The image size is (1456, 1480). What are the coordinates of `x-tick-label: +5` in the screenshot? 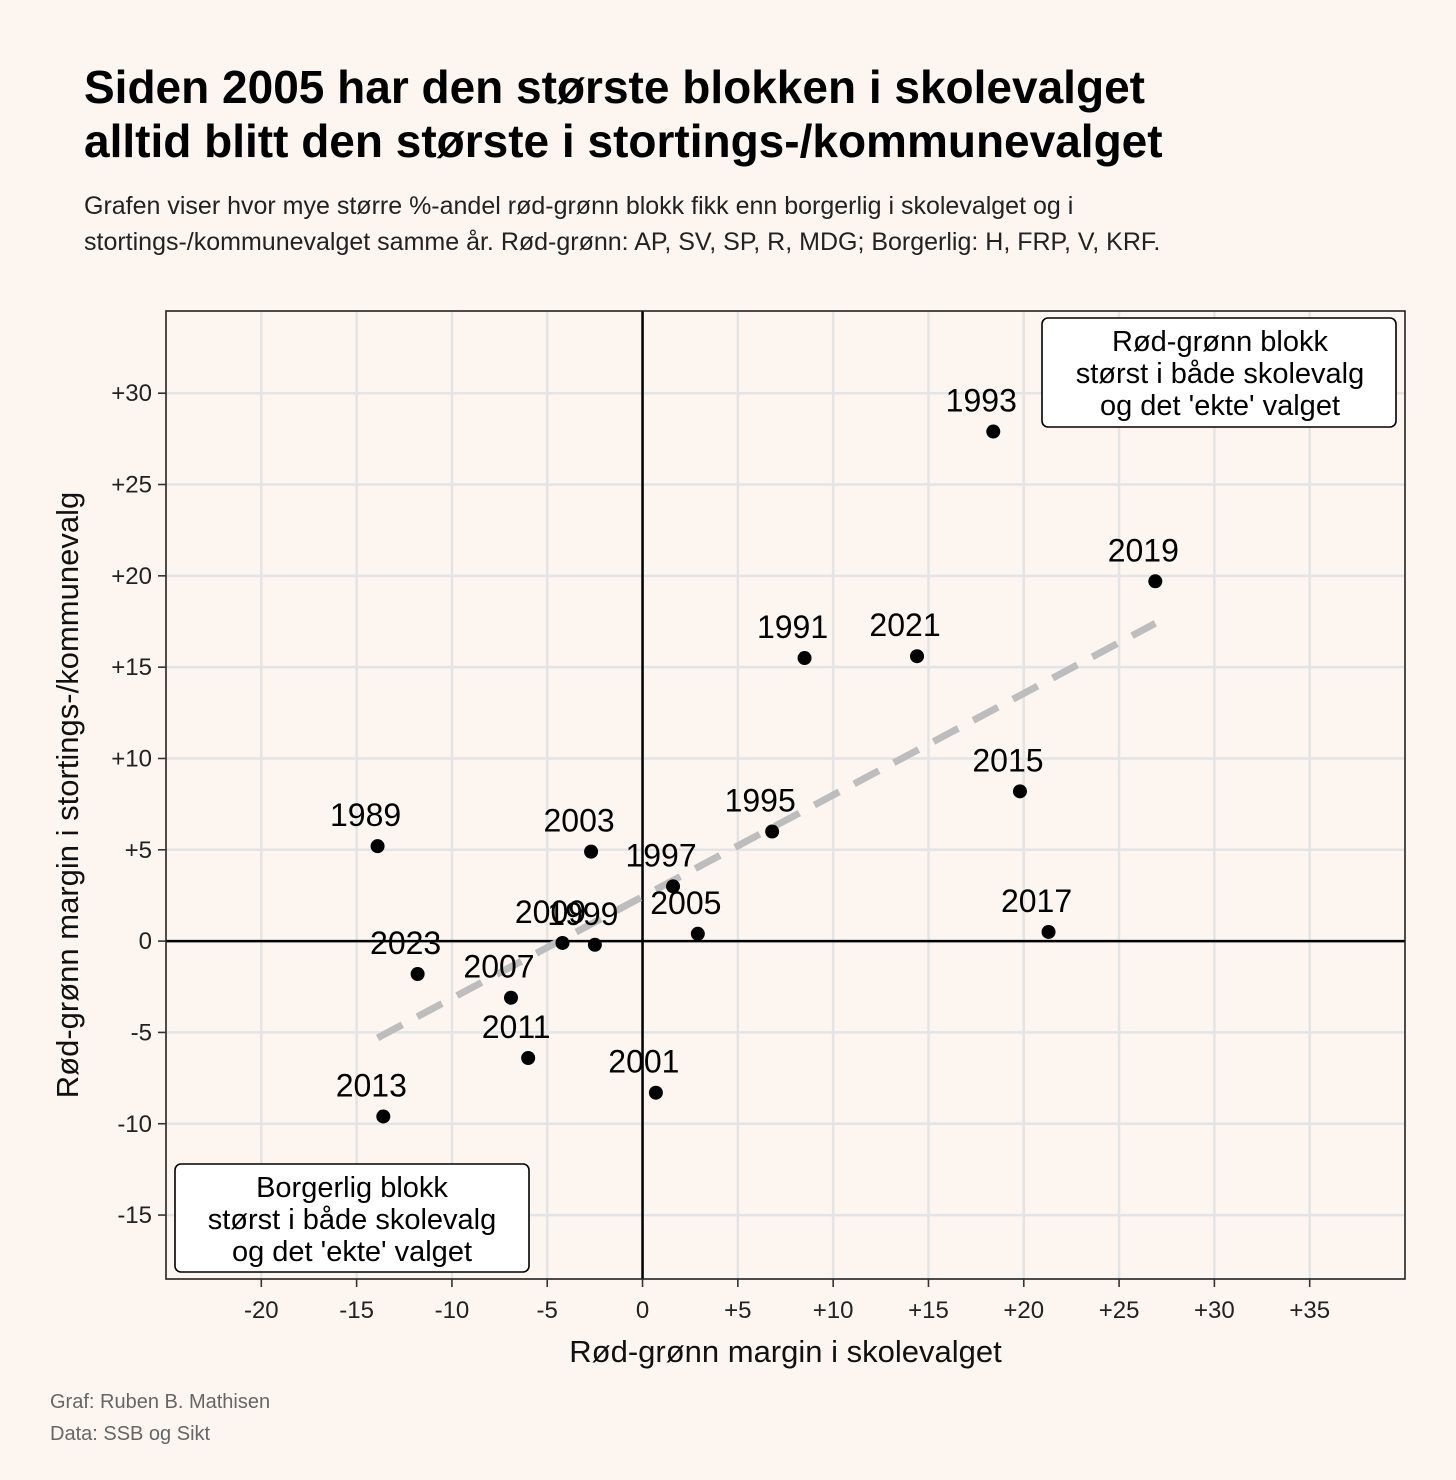 It's located at (737, 1310).